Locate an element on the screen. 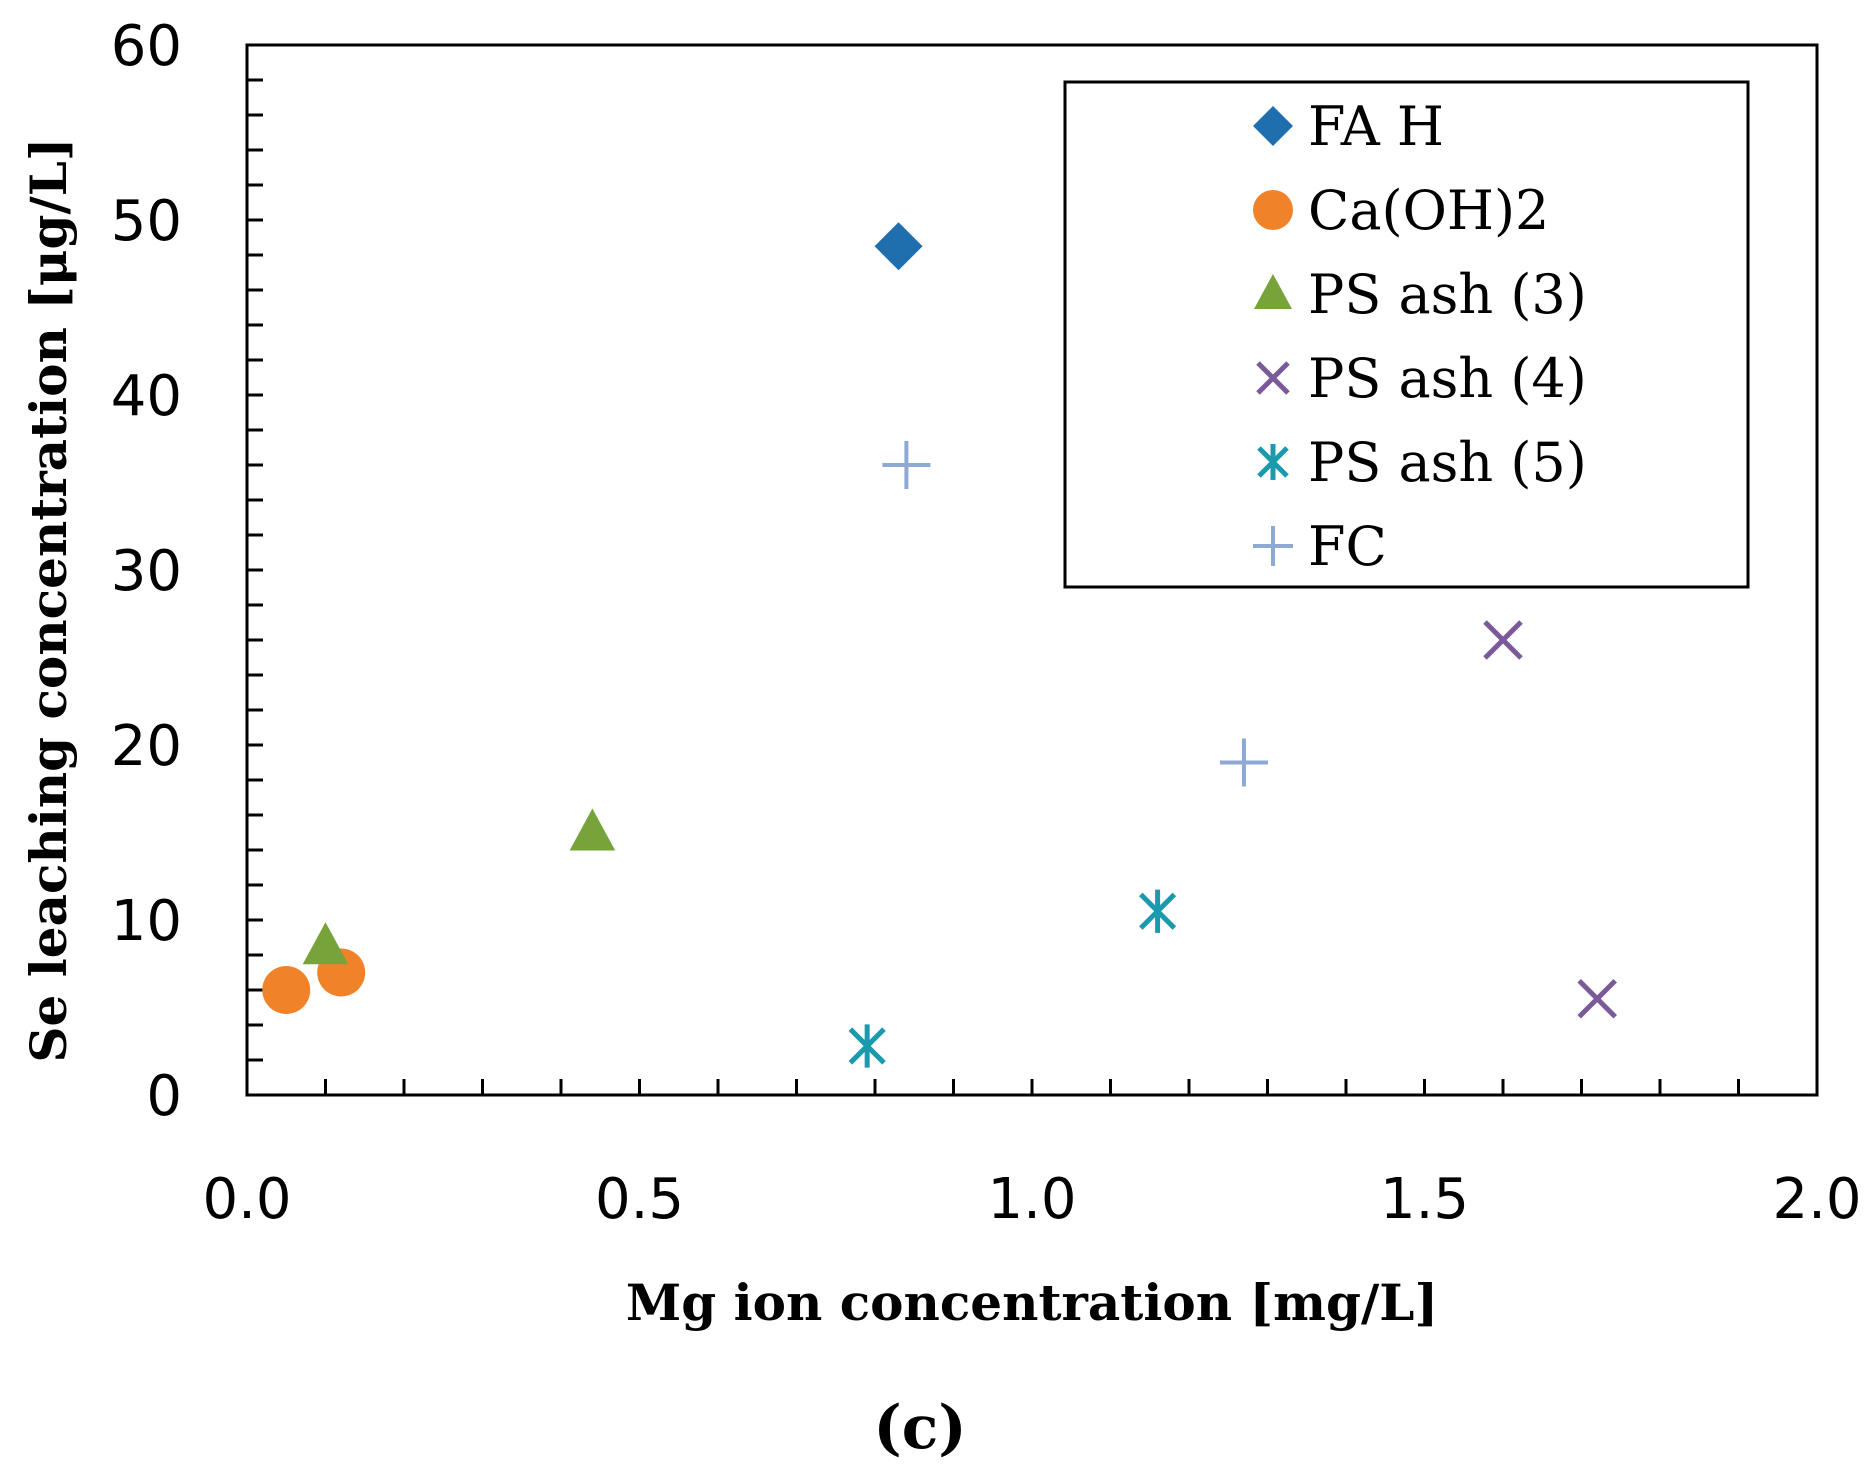 Image resolution: width=1871 pixels, height=1484 pixels. legend-box is located at coordinates (1406, 334).